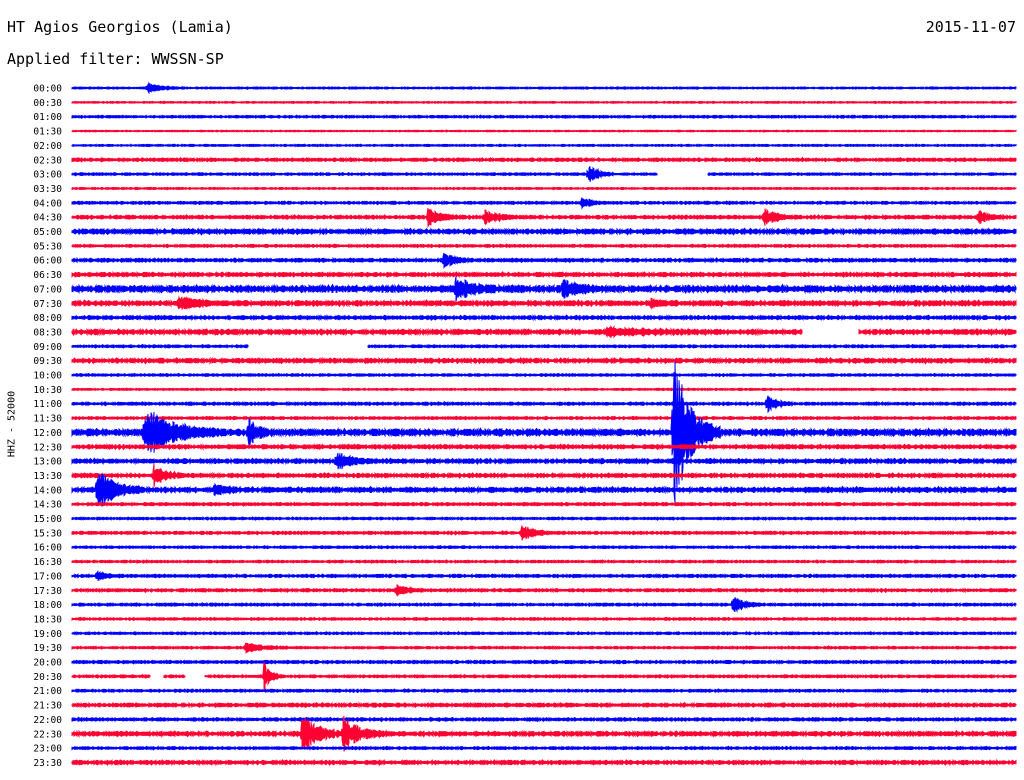 This screenshot has height=780, width=1024. What do you see at coordinates (47, 648) in the screenshot?
I see `row-time-label: 19:30` at bounding box center [47, 648].